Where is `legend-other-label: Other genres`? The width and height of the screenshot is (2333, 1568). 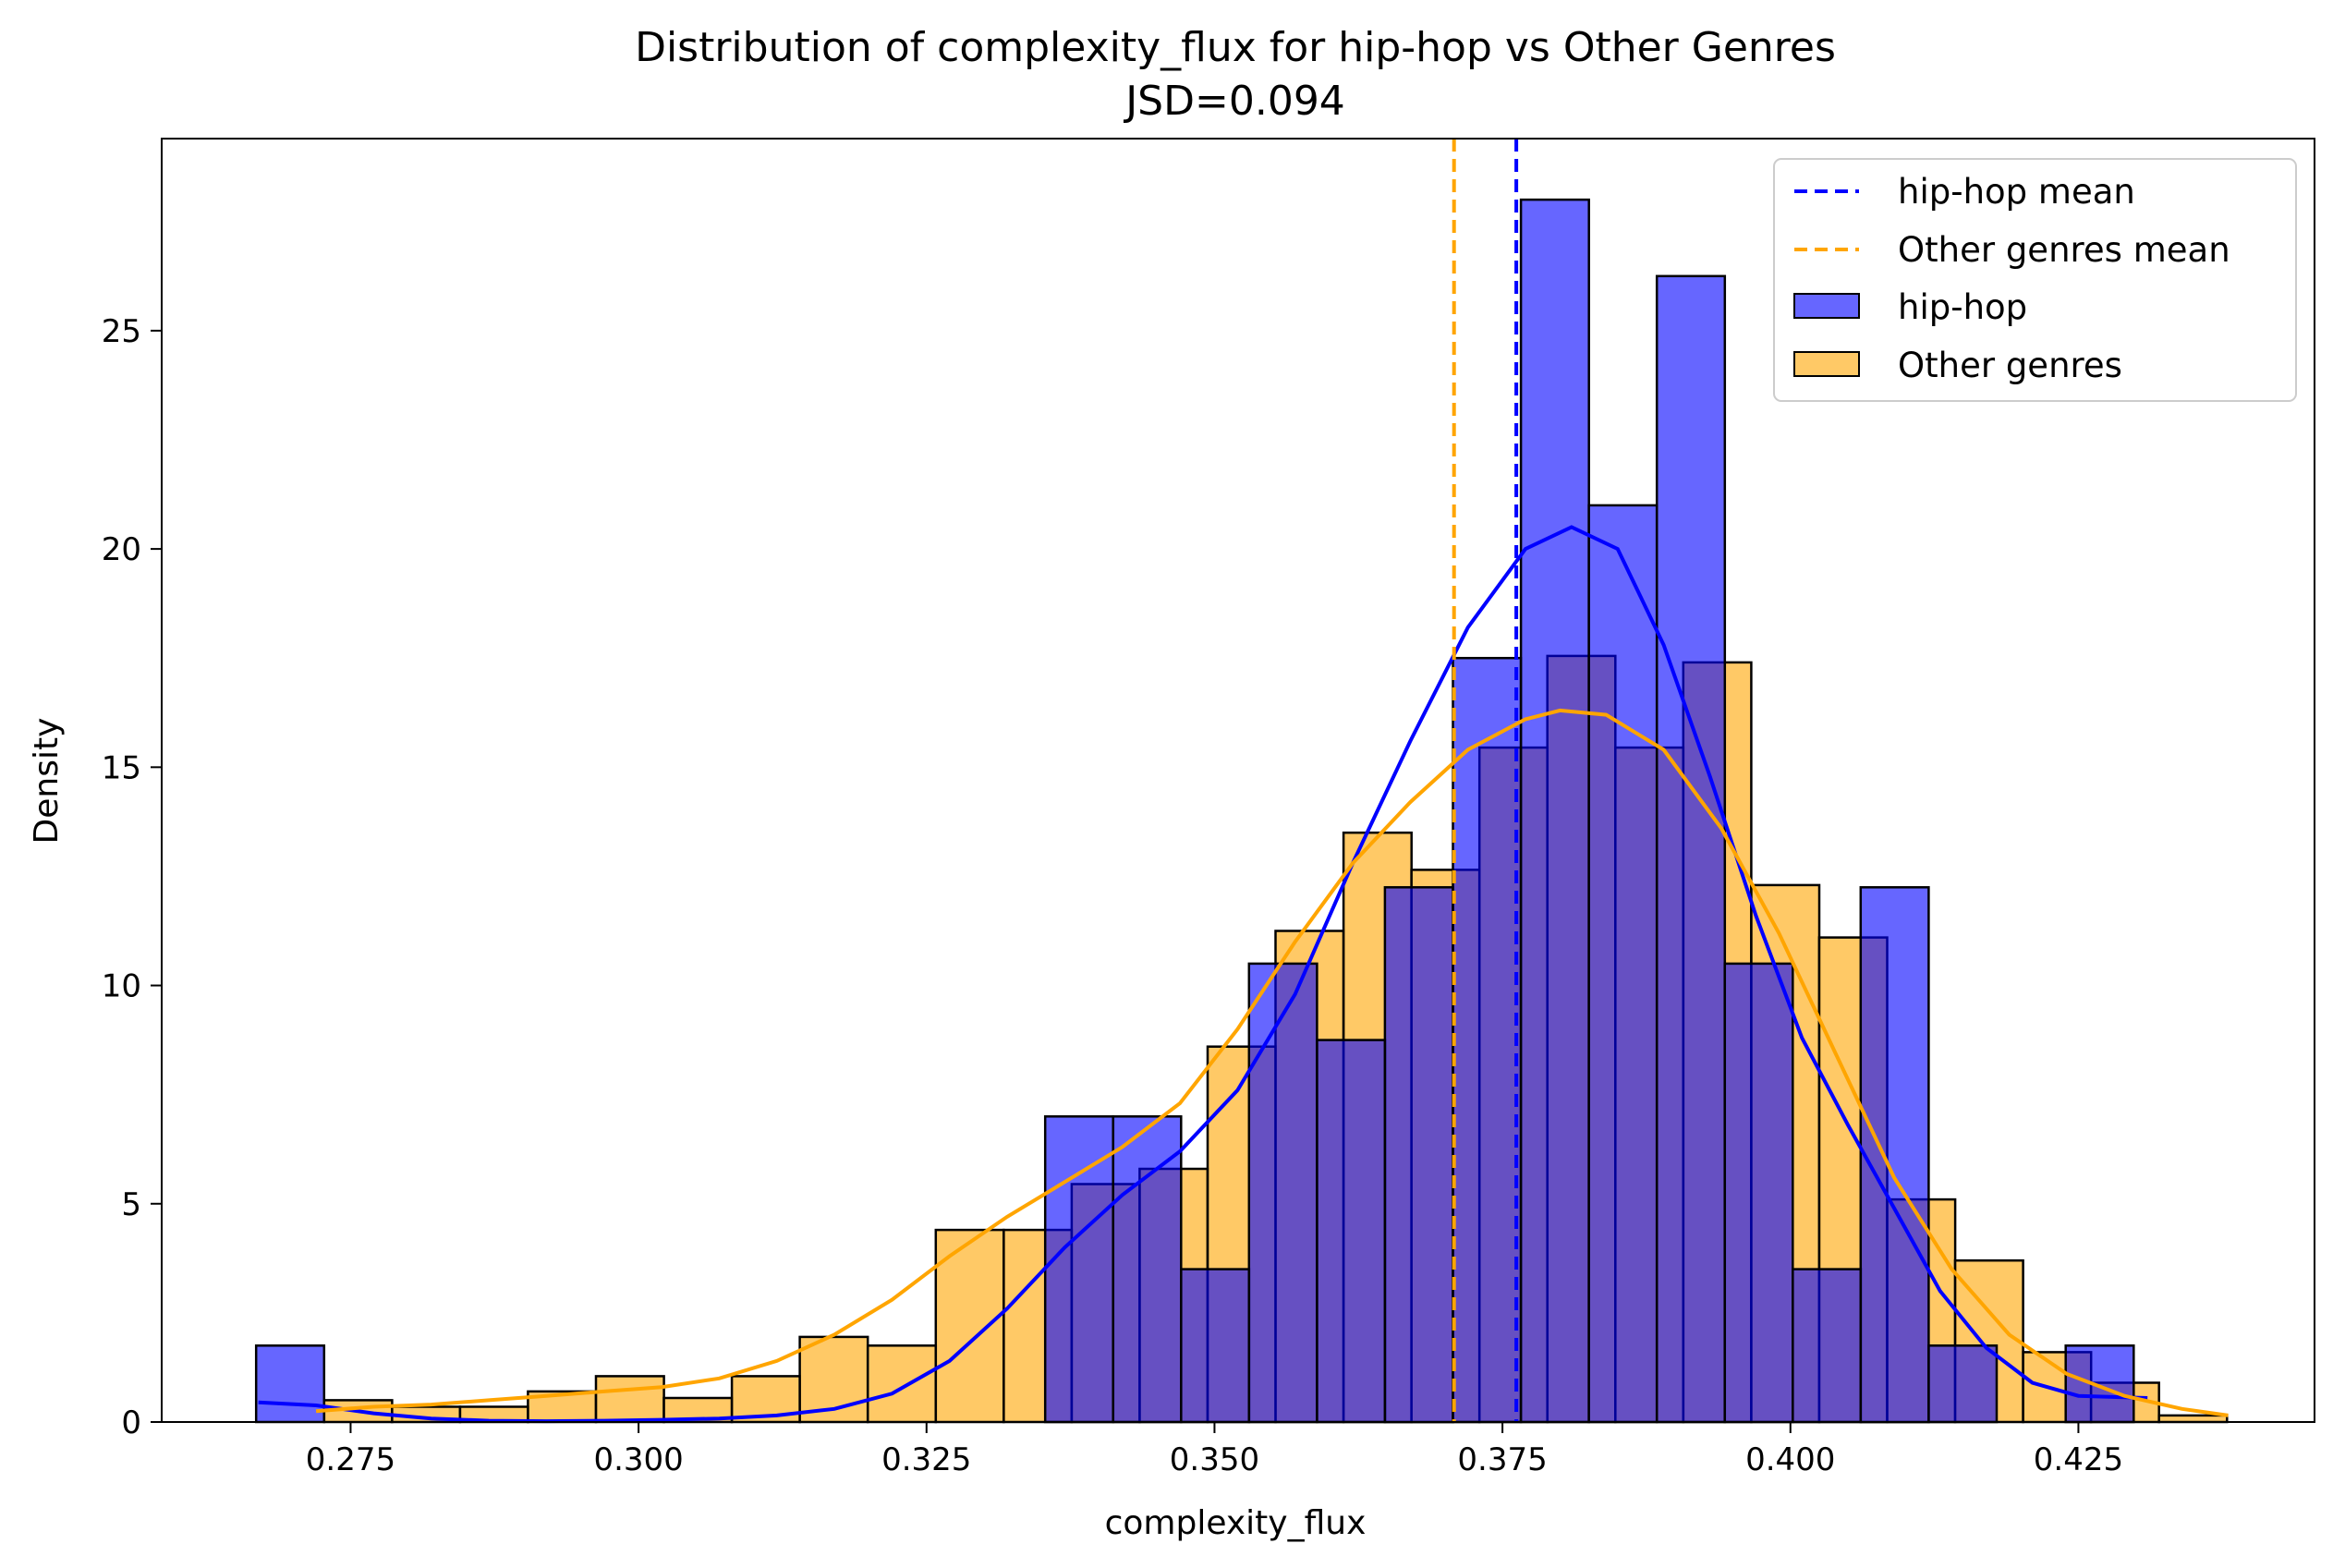 legend-other-label: Other genres is located at coordinates (2010, 365).